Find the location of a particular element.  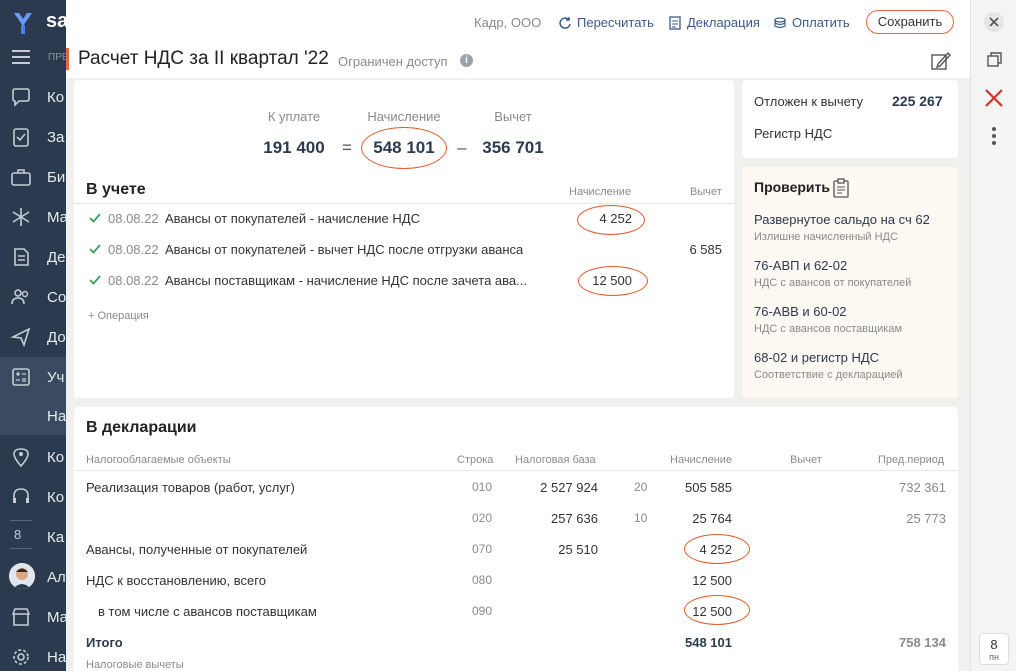

table-row: НДС к восстановлению, всего 080 12 500 is located at coordinates (409, 580).